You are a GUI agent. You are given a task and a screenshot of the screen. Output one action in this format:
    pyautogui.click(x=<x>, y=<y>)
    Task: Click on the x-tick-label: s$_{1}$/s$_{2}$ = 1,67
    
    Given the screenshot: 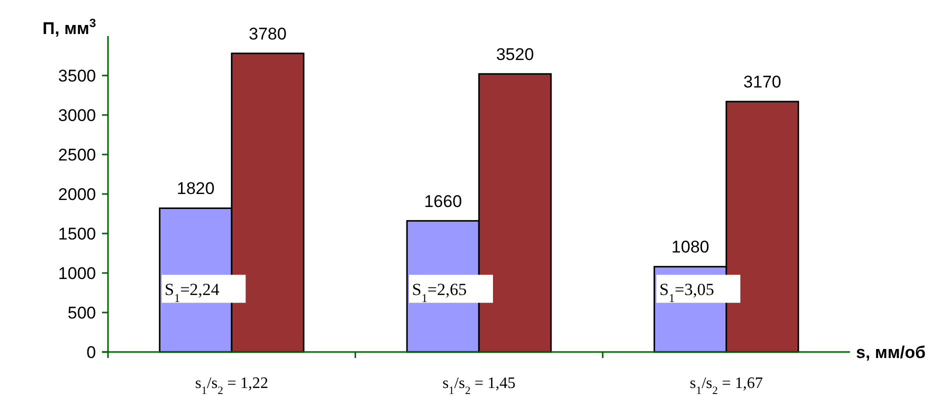 What is the action you would take?
    pyautogui.click(x=726, y=386)
    